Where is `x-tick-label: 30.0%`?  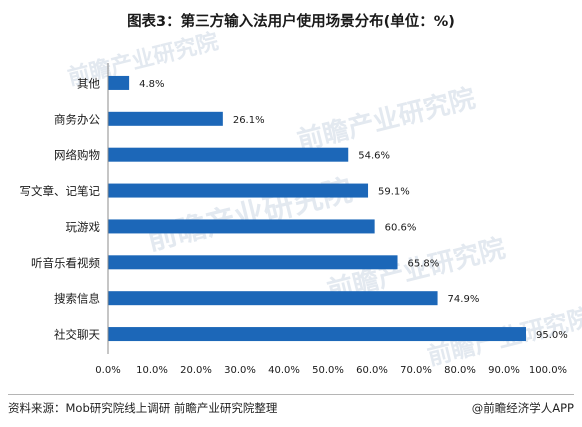
x-tick-label: 30.0% is located at coordinates (240, 370).